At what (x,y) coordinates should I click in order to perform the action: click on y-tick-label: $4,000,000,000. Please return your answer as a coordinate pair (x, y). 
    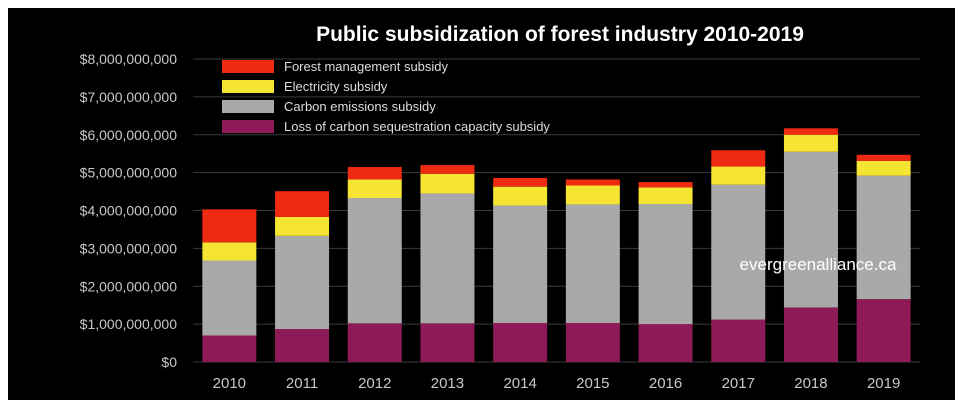
    Looking at the image, I should click on (129, 211).